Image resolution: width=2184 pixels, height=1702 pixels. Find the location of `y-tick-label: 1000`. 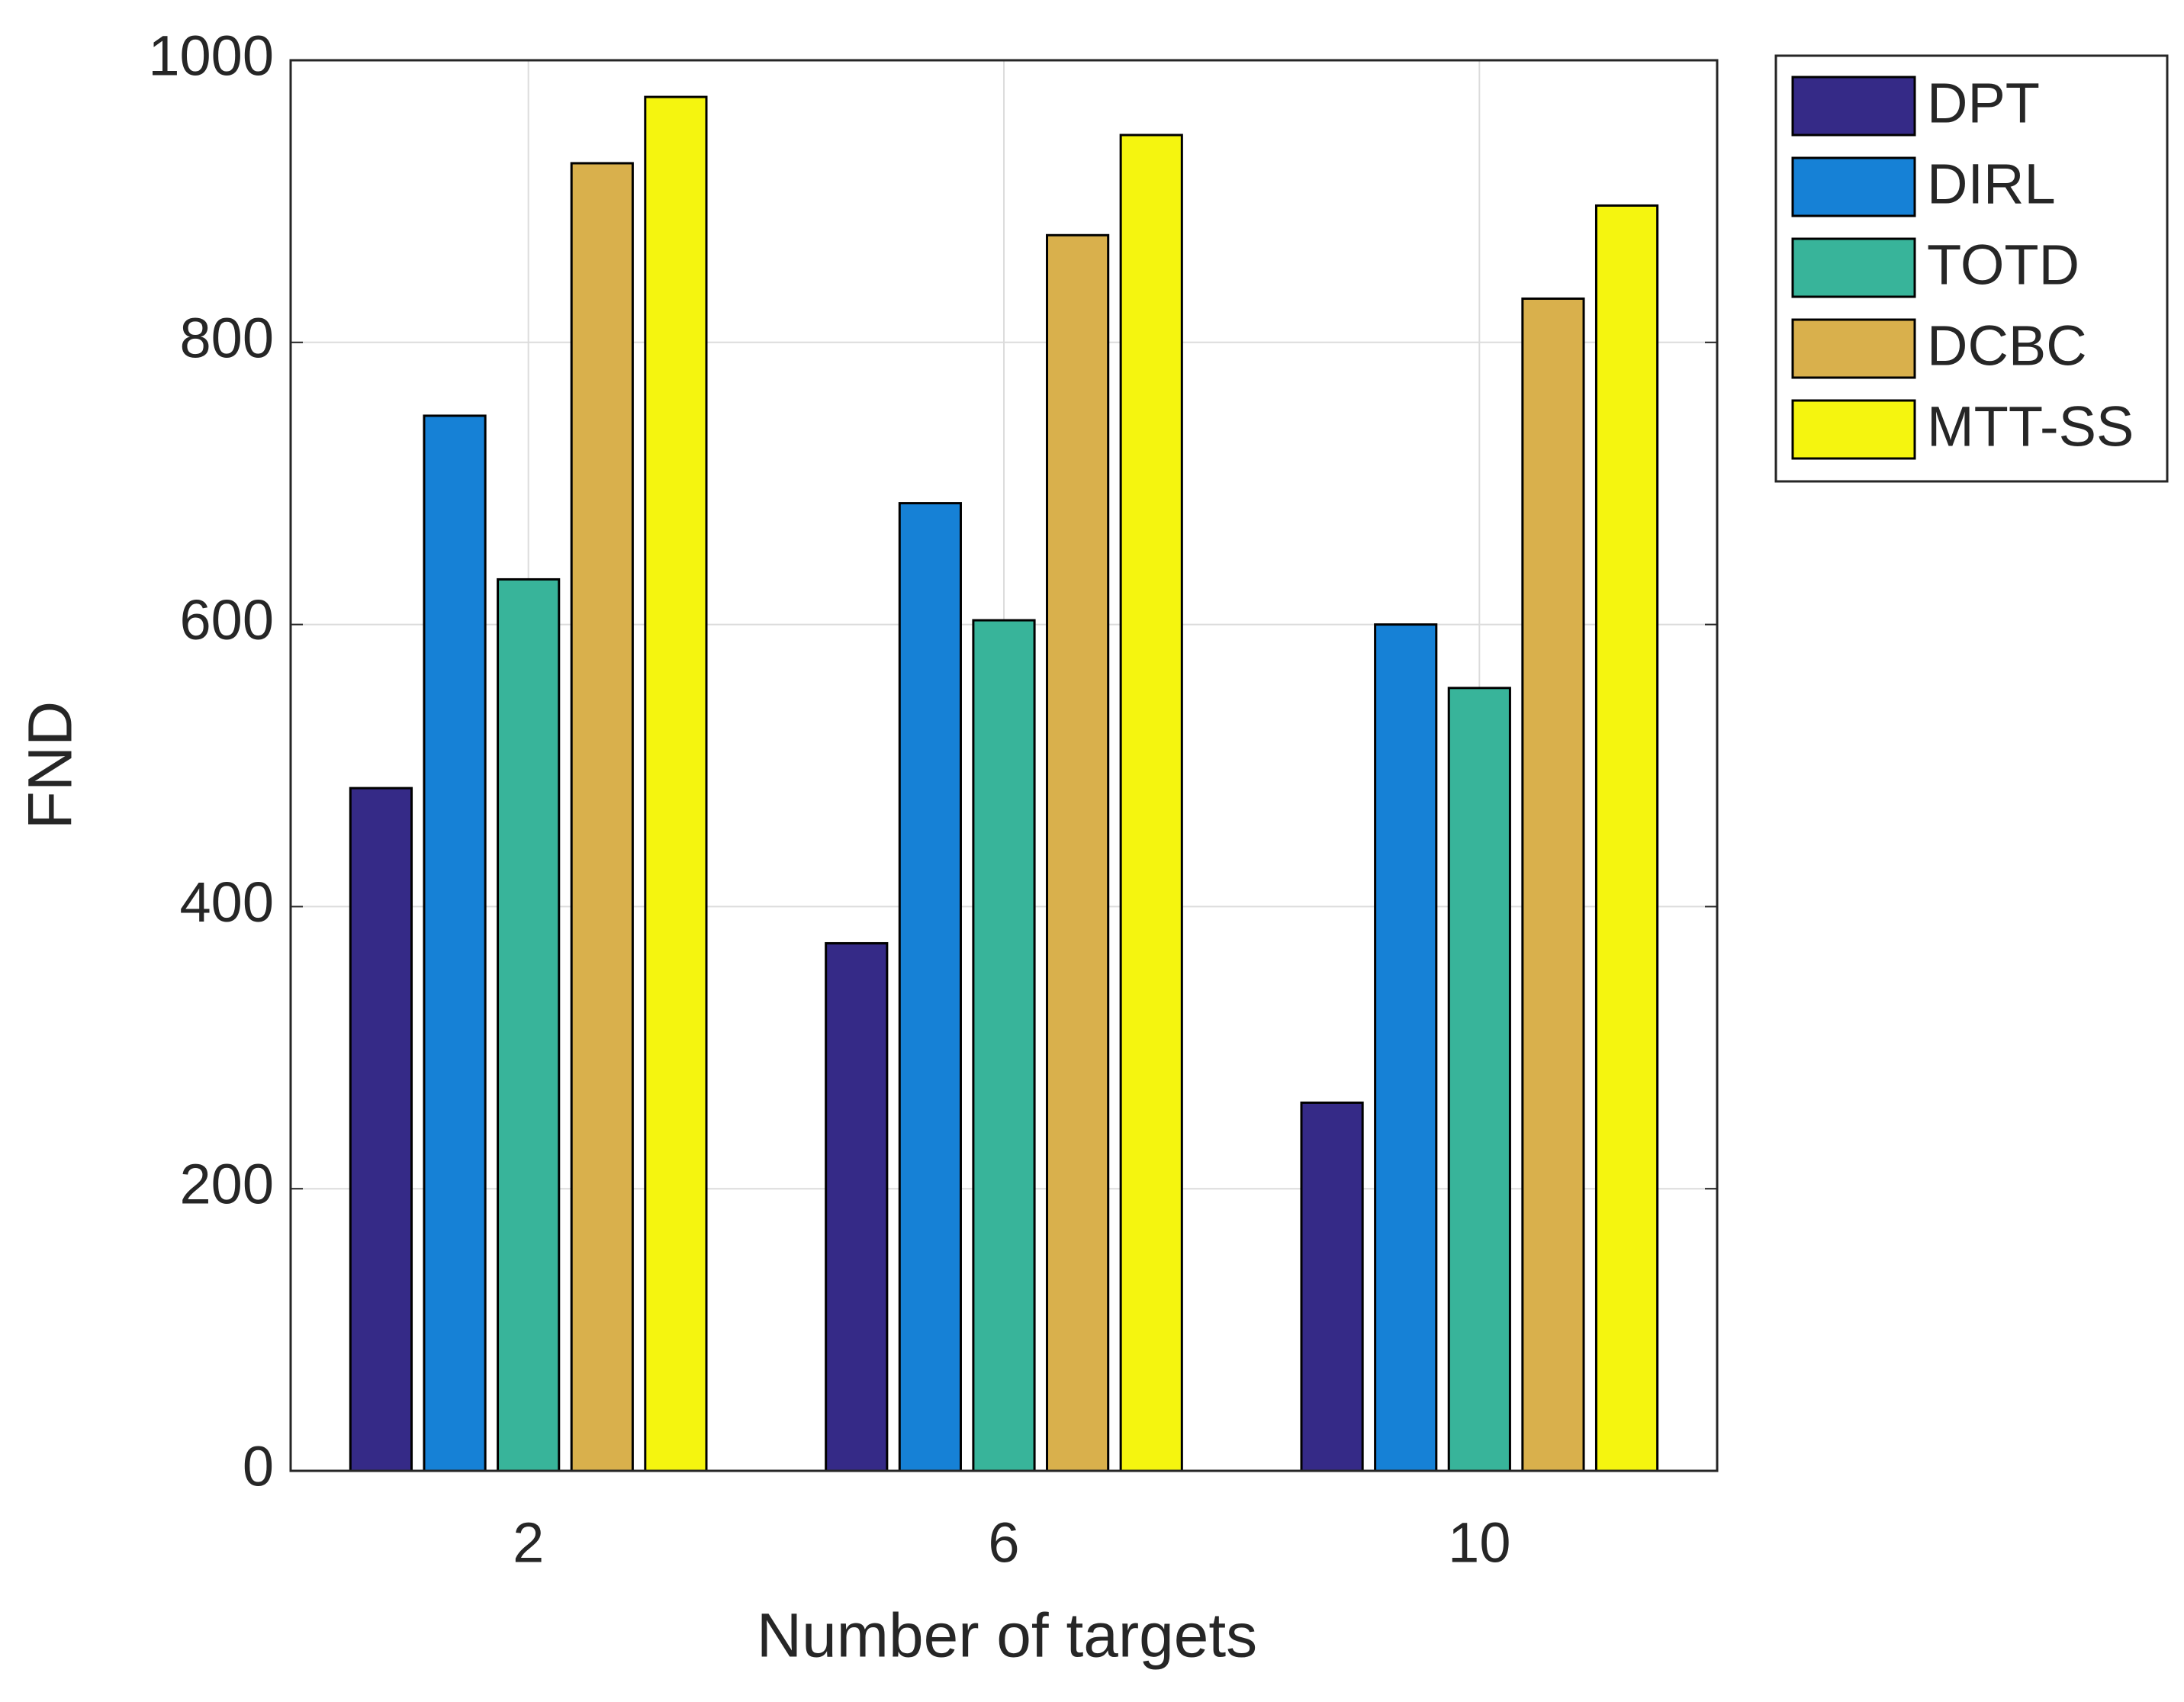

y-tick-label: 1000 is located at coordinates (211, 56).